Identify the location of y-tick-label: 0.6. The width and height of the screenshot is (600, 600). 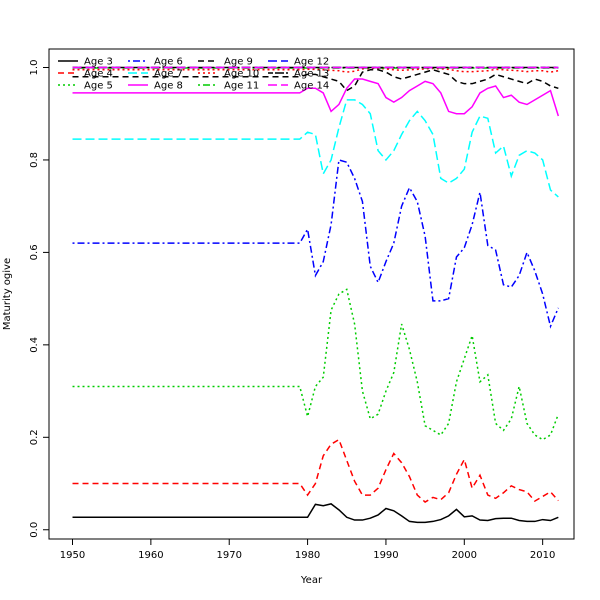
(34, 252).